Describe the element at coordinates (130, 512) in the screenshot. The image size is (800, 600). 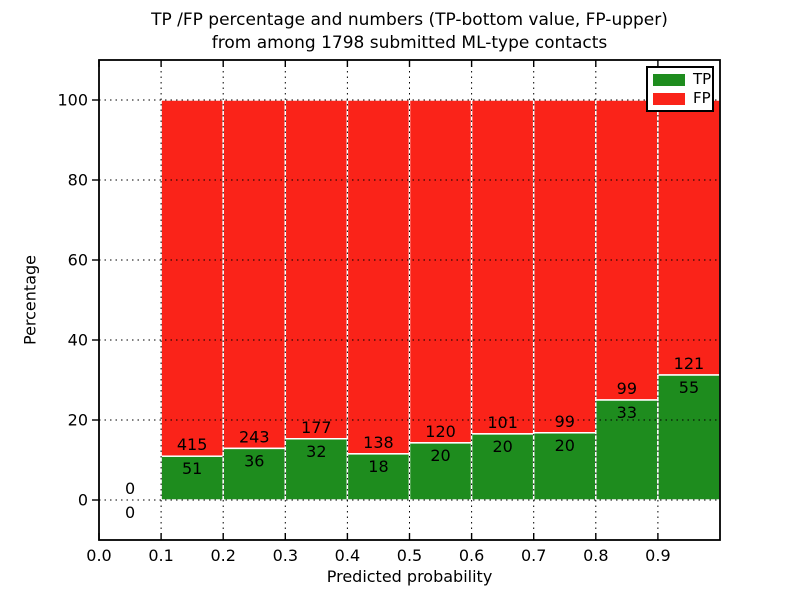
I see `tp-count-label-0: 0` at that location.